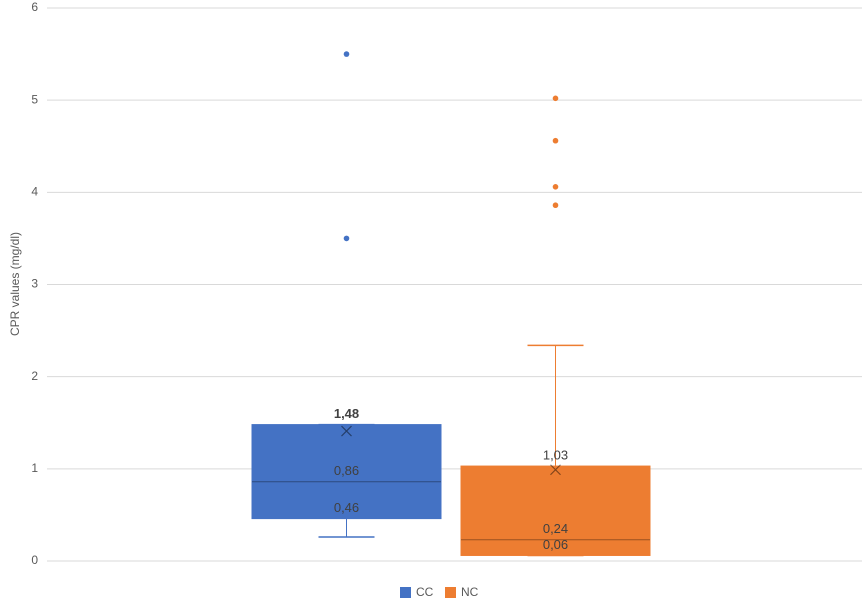  What do you see at coordinates (34, 99) in the screenshot?
I see `y-tick-label: 5` at bounding box center [34, 99].